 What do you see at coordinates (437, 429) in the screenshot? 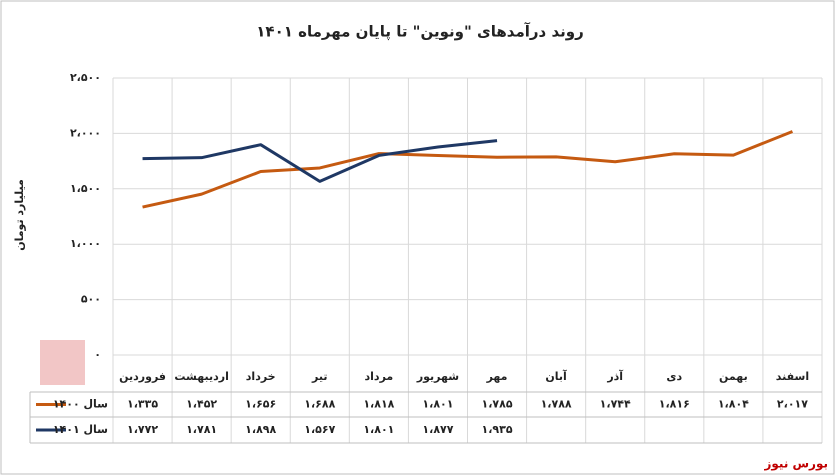
I see `table-value: ۱،۸۷۷` at bounding box center [437, 429].